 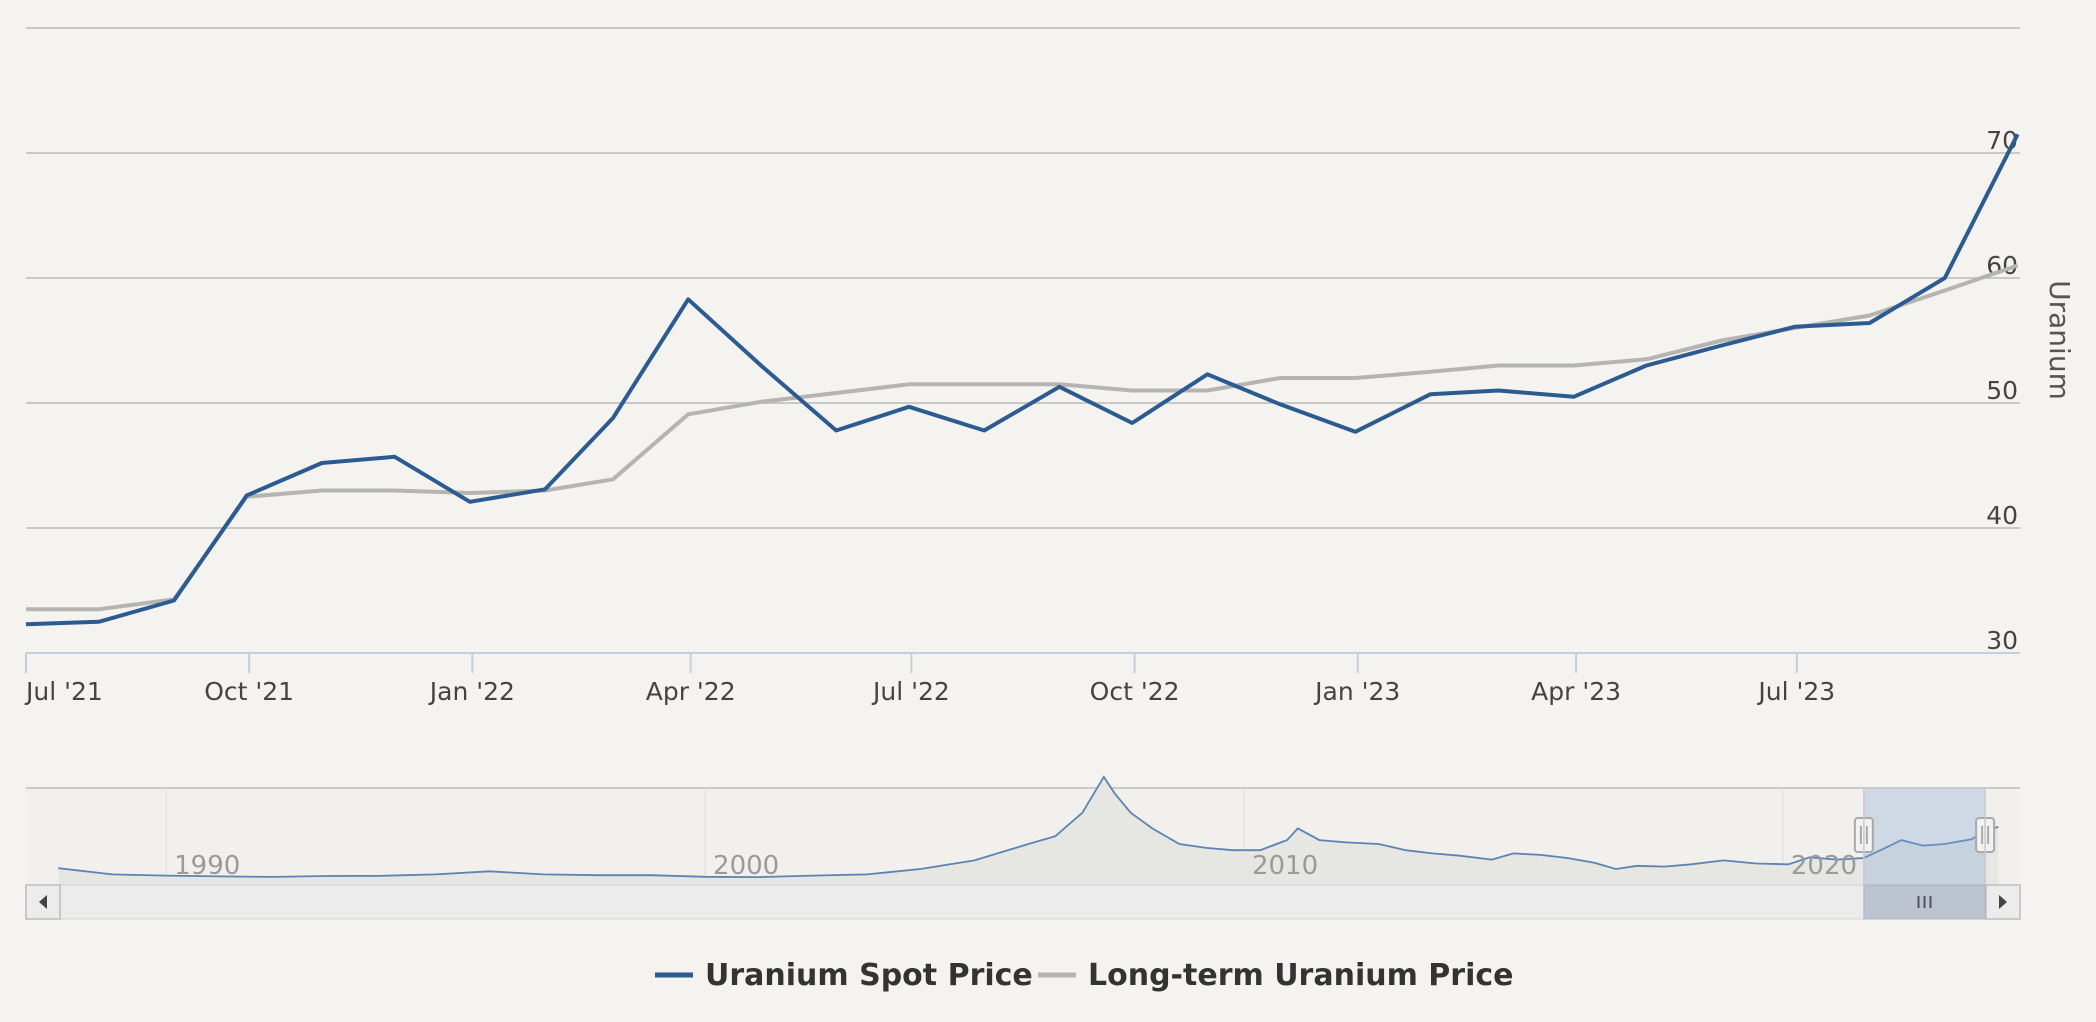 I want to click on x-tick-label-0: Jul '21, so click(x=63, y=691).